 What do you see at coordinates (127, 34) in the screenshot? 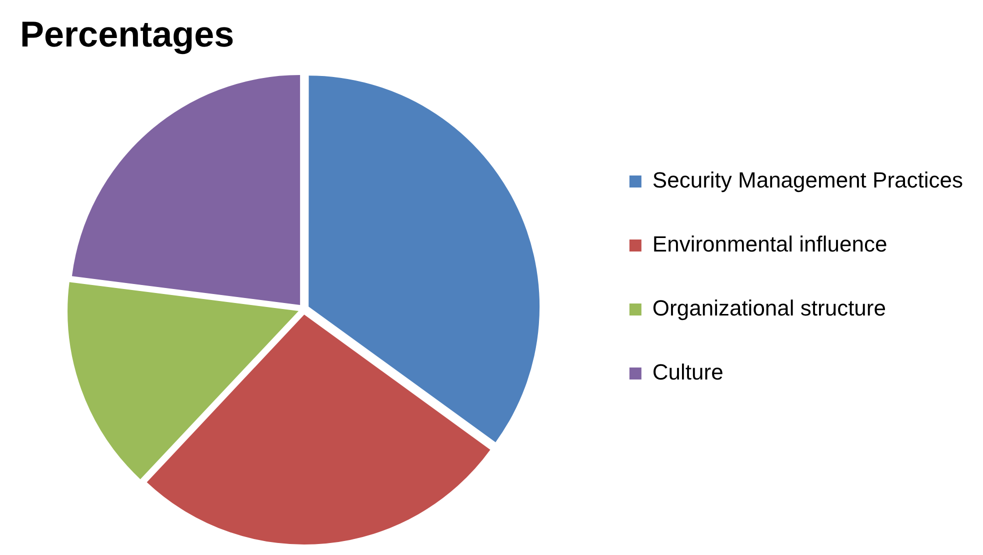
I see `chart-title: Percentages` at bounding box center [127, 34].